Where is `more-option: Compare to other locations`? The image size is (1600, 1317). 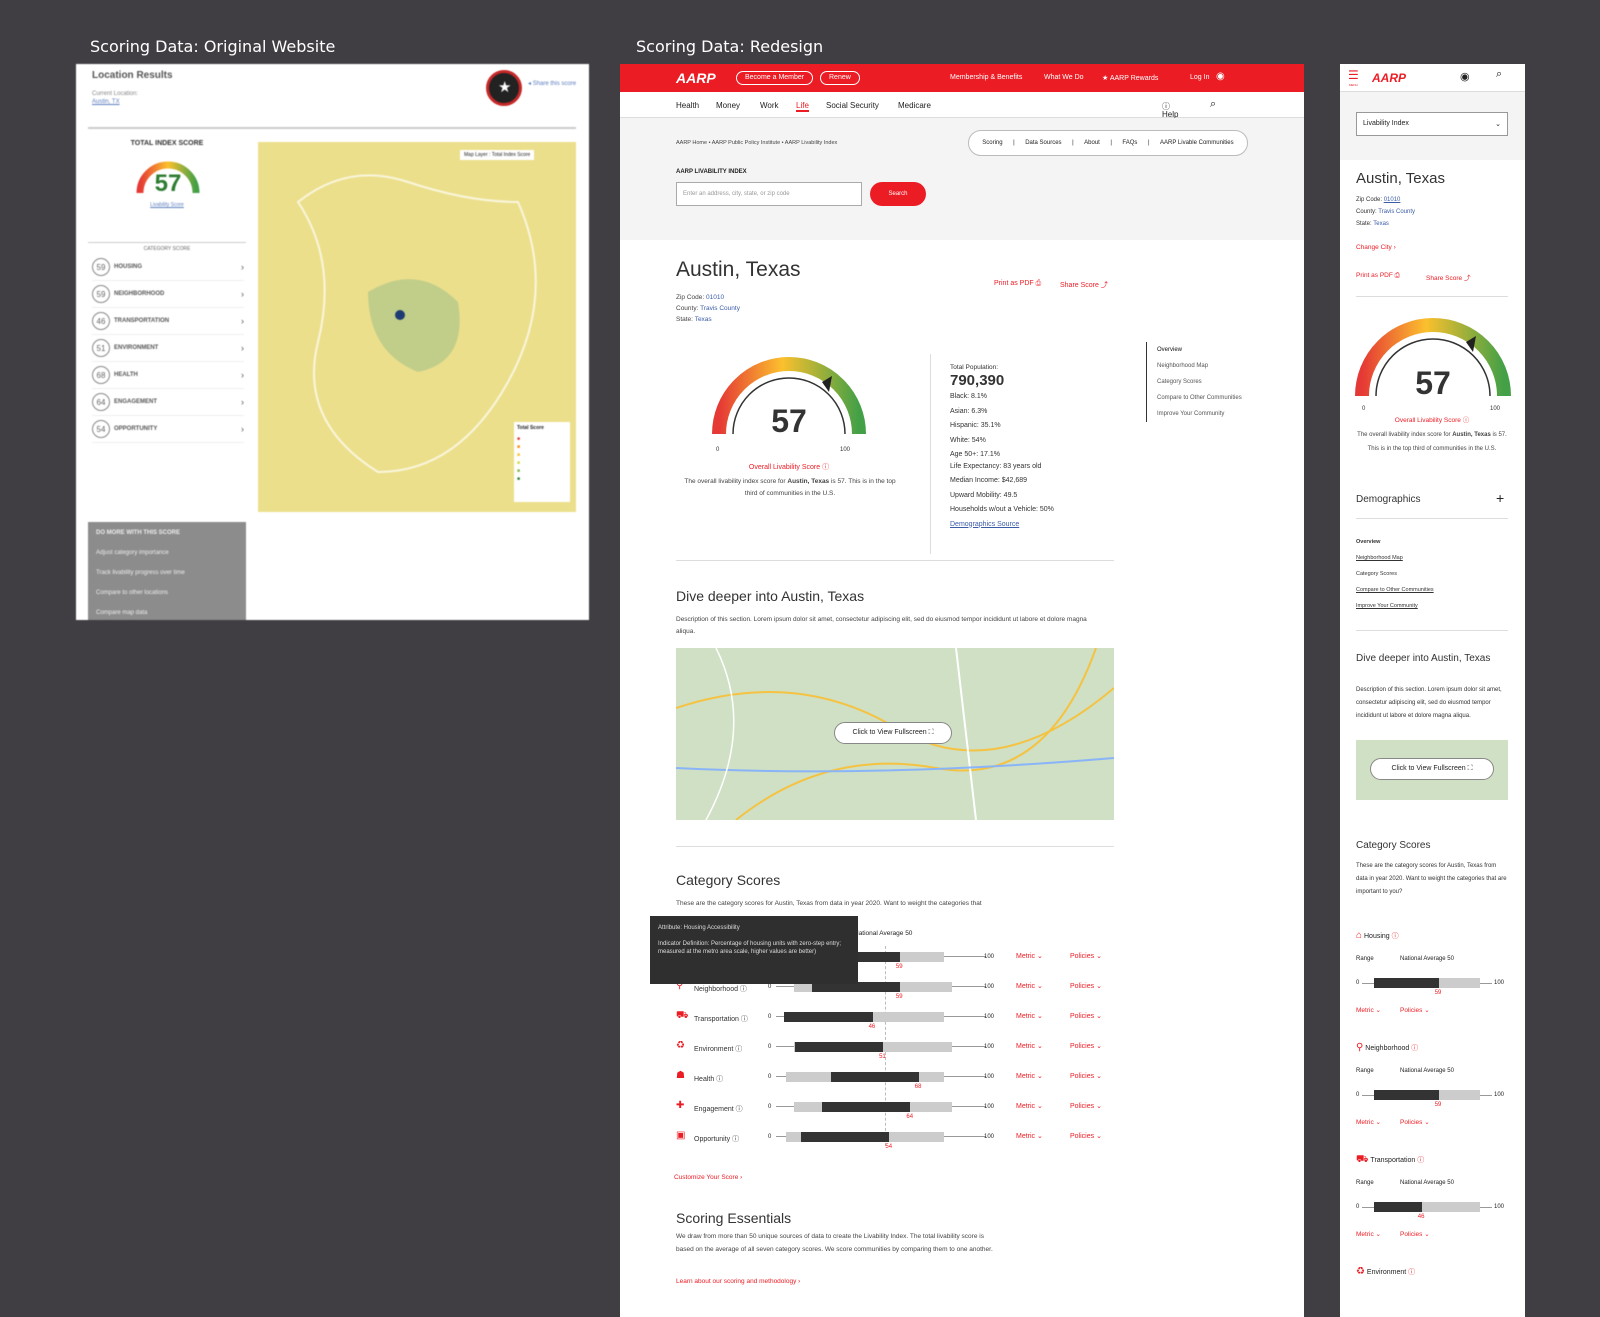 more-option: Compare to other locations is located at coordinates (132, 593).